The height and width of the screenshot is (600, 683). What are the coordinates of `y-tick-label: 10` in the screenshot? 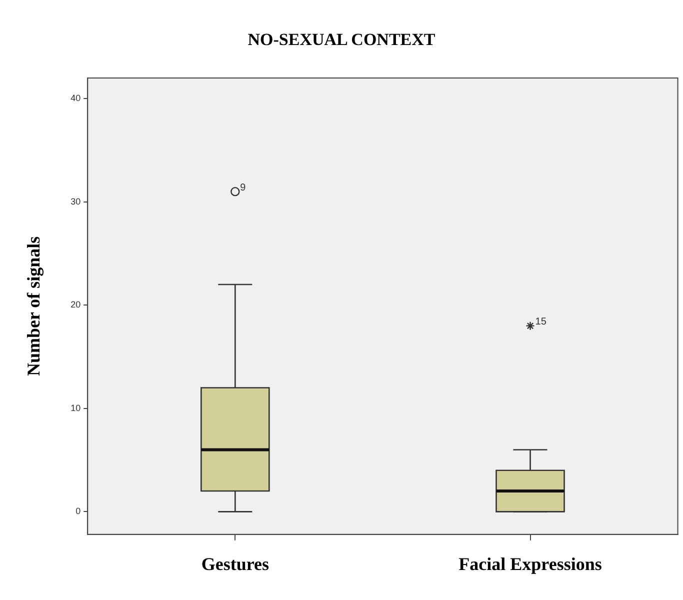 It's located at (75, 407).